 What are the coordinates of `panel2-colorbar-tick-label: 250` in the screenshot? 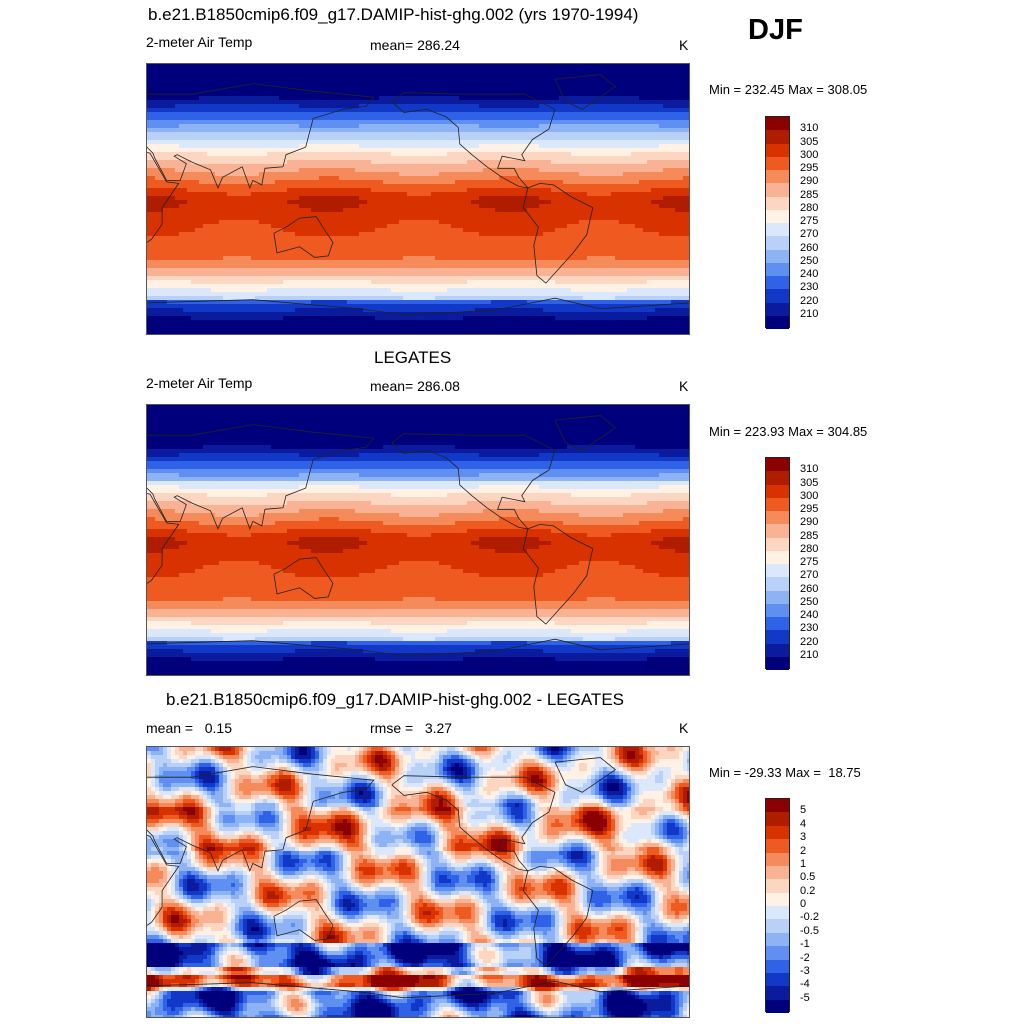 It's located at (809, 602).